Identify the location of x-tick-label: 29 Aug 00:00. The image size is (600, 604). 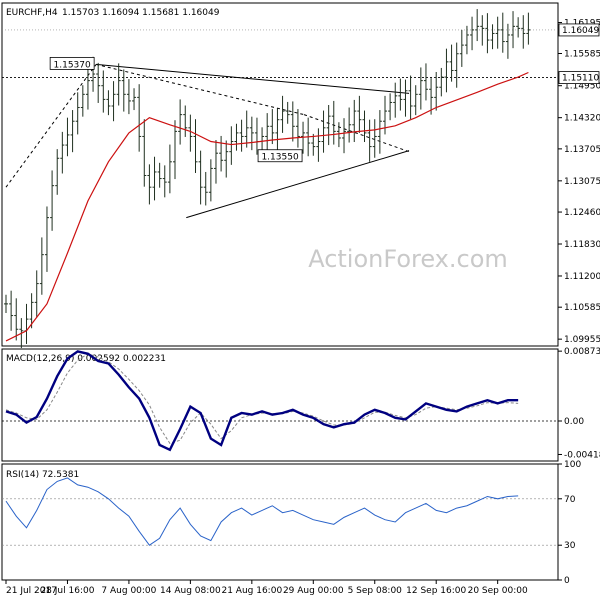
(313, 591).